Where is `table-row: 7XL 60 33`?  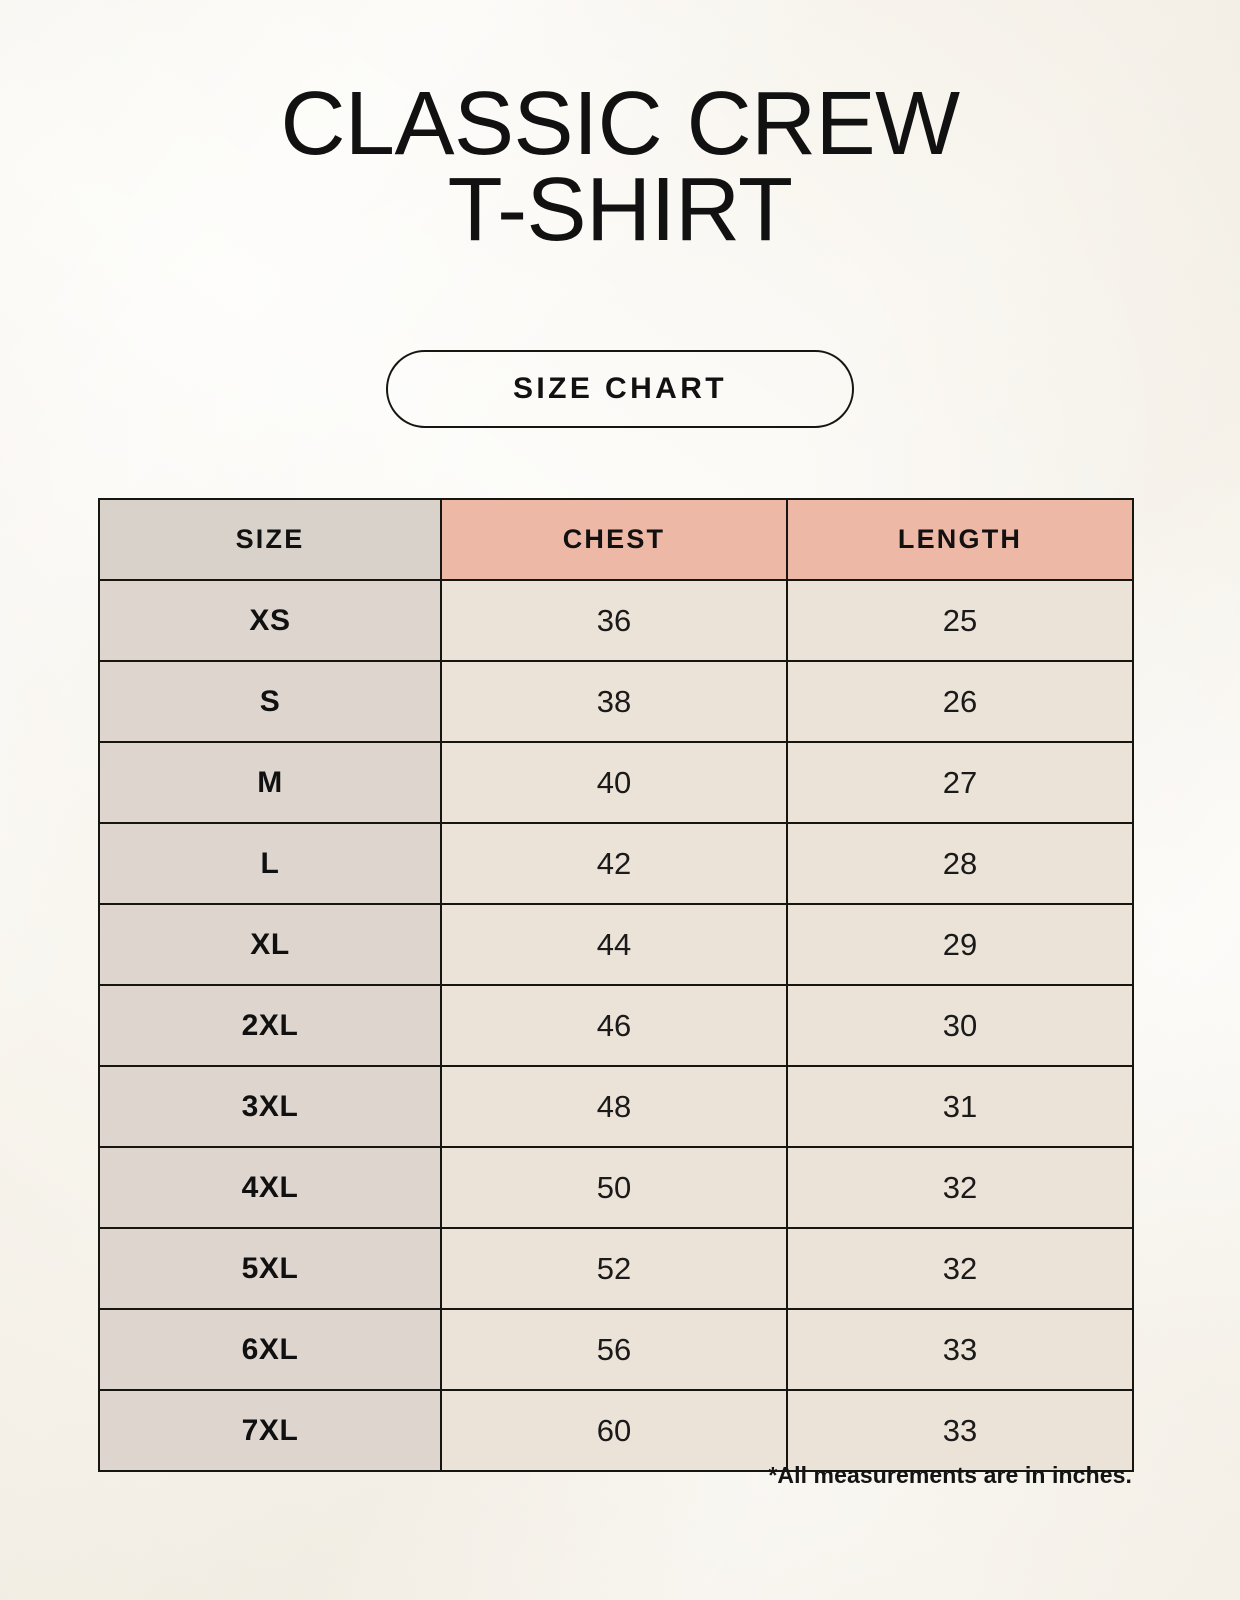 table-row: 7XL 60 33 is located at coordinates (616, 1430).